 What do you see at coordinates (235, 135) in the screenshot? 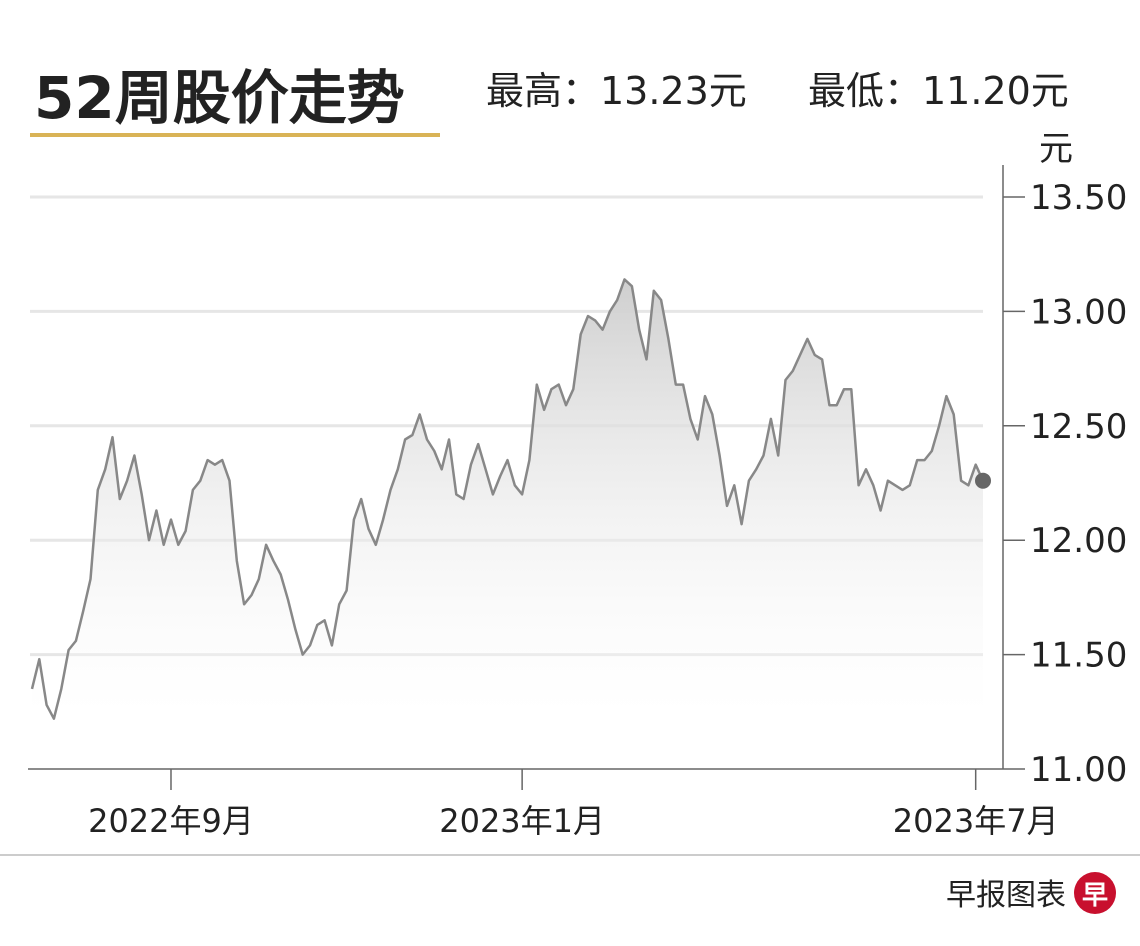
I see `title-underline` at bounding box center [235, 135].